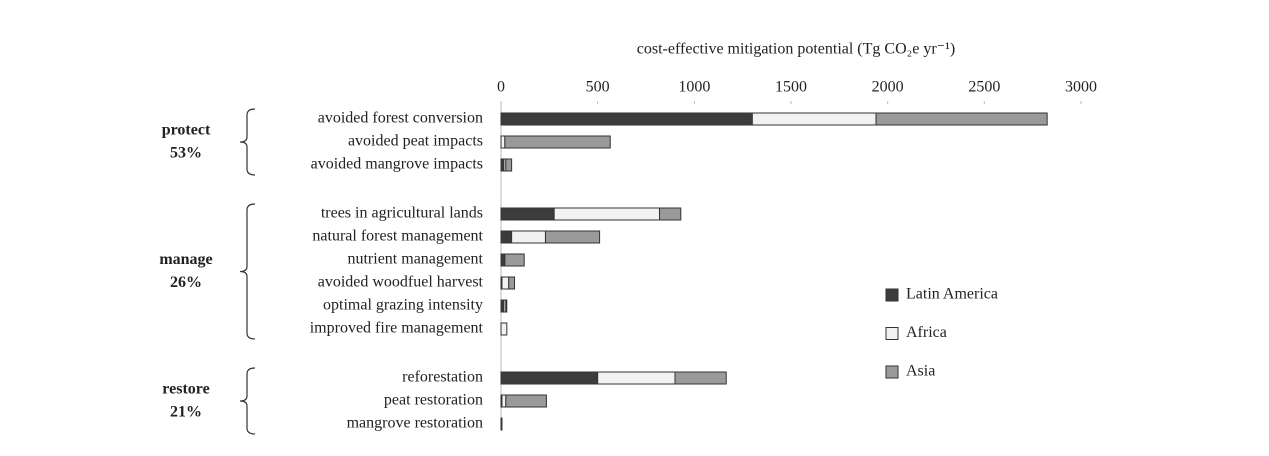 Image resolution: width=1269 pixels, height=456 pixels. I want to click on group-name: restore, so click(185, 389).